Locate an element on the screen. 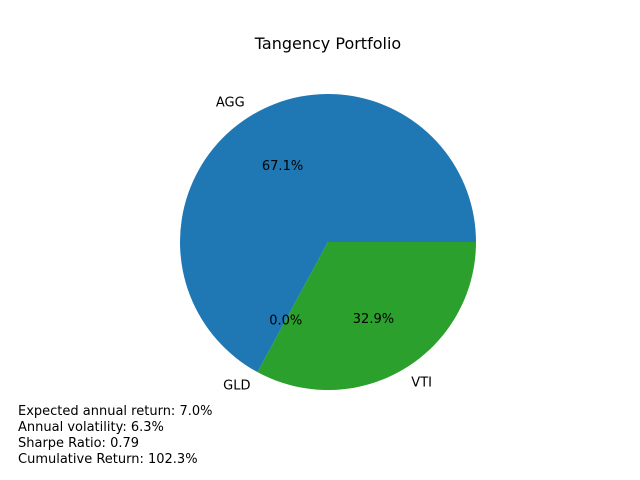  slice-label-agg: AGG is located at coordinates (230, 103).